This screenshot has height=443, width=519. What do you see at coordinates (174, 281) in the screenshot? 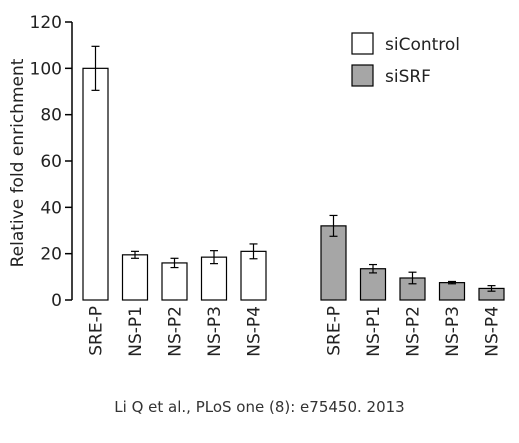
I see `bar-siControl-NS-P2` at bounding box center [174, 281].